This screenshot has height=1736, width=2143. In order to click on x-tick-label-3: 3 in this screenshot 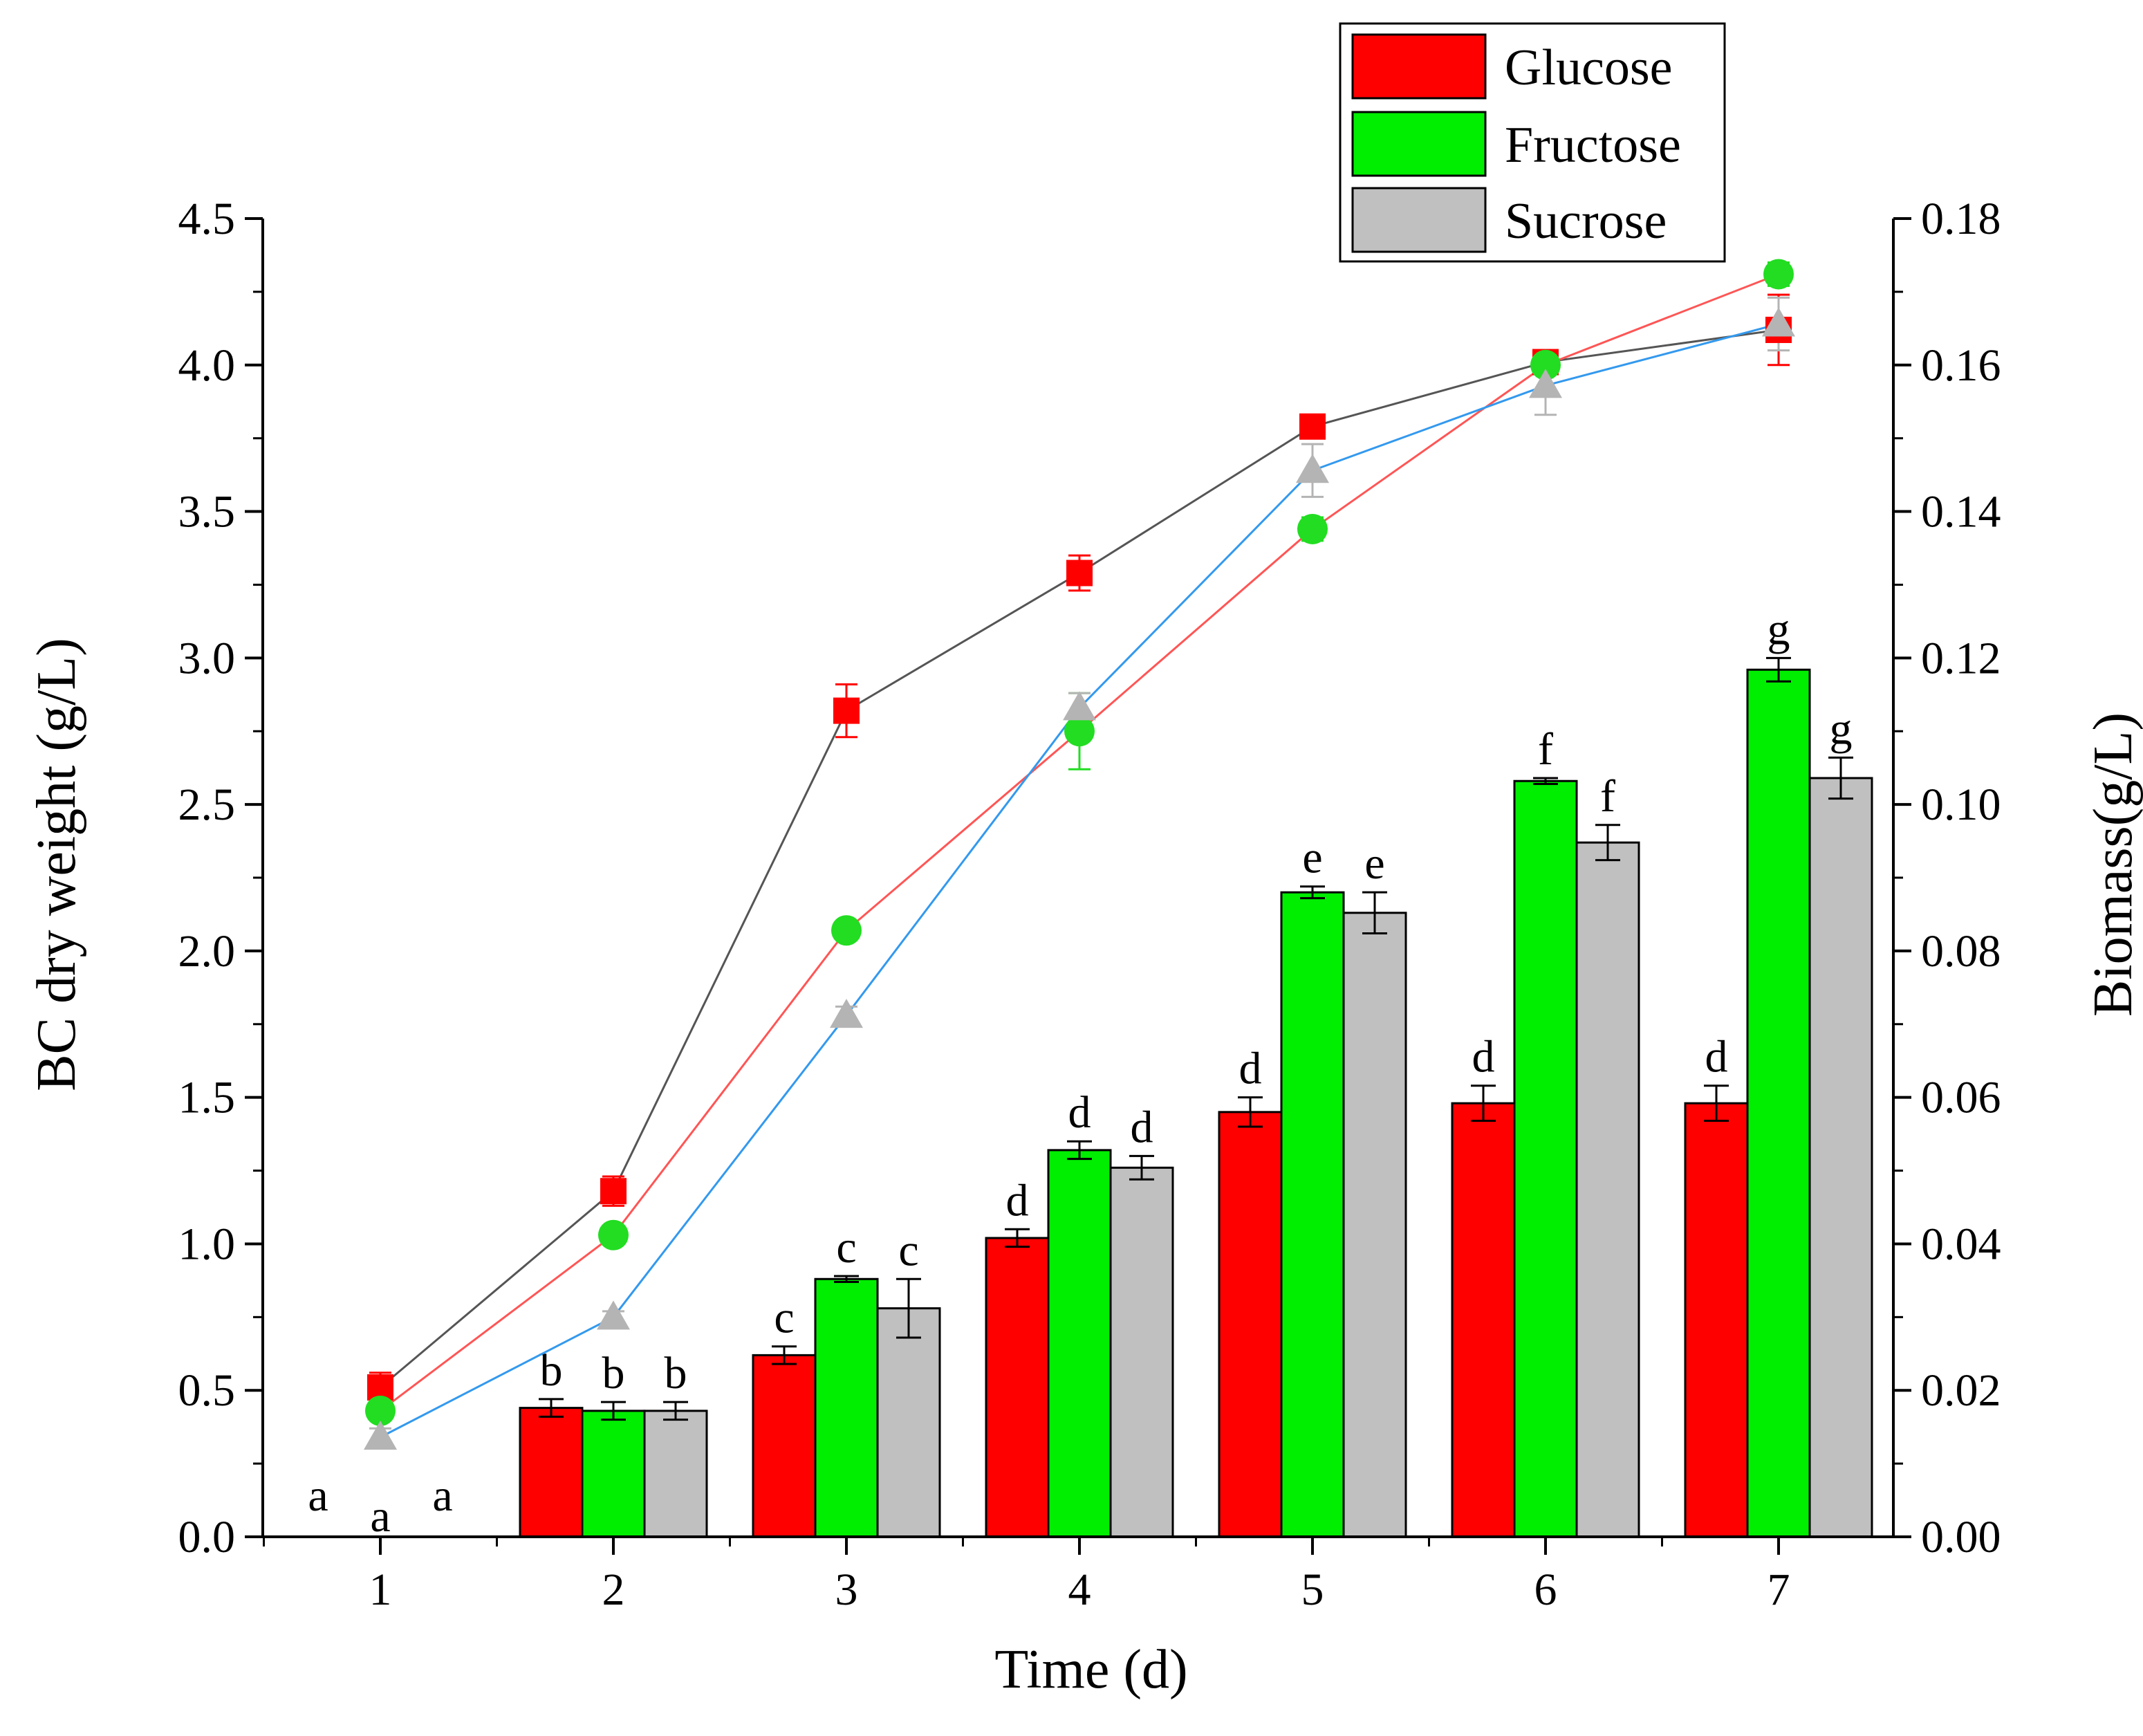, I will do `click(846, 1589)`.